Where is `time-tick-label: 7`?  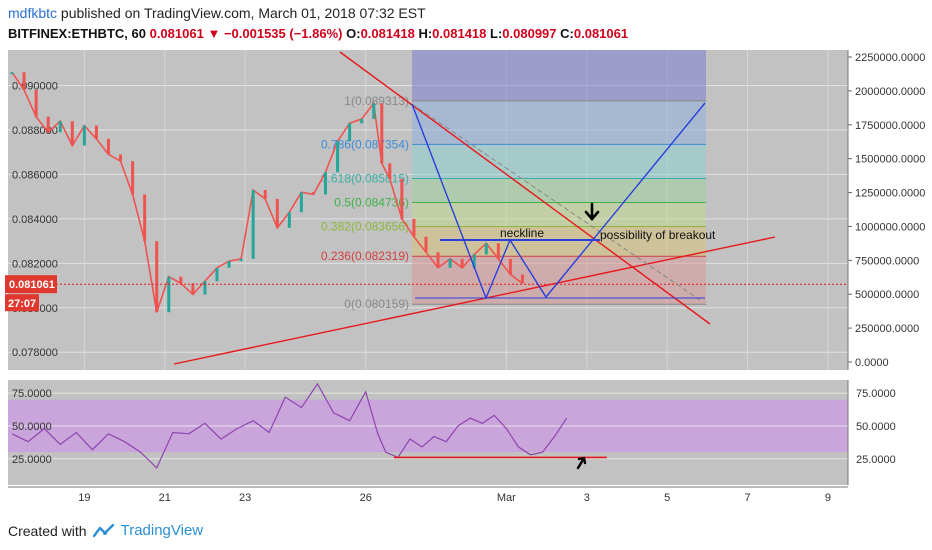
time-tick-label: 7 is located at coordinates (747, 498).